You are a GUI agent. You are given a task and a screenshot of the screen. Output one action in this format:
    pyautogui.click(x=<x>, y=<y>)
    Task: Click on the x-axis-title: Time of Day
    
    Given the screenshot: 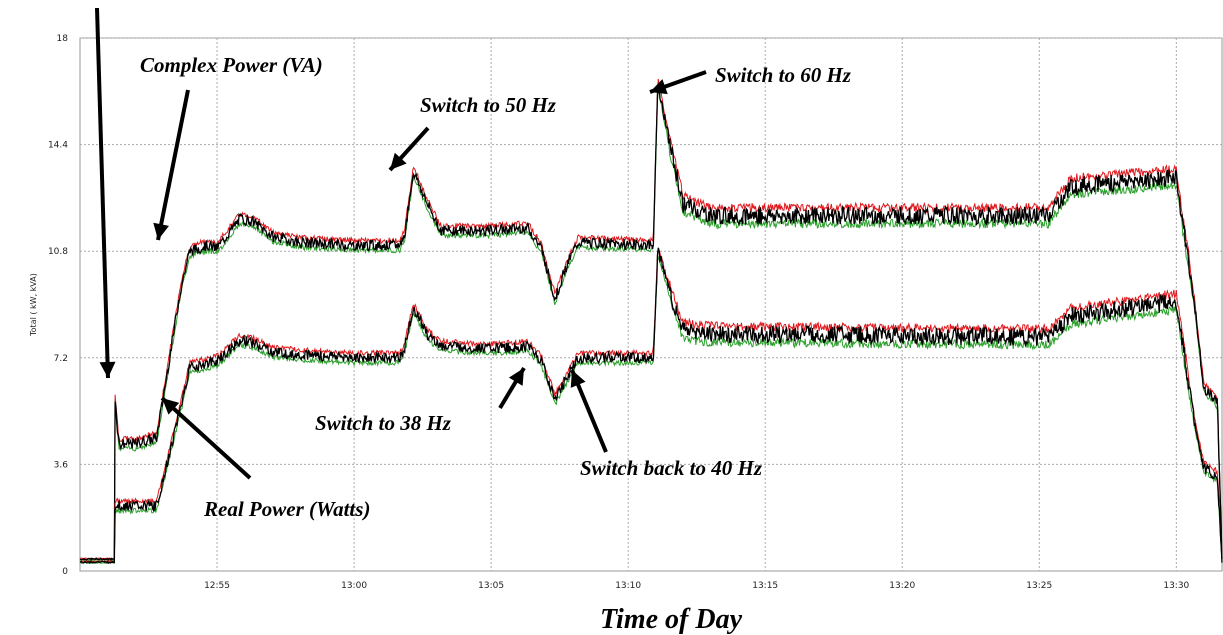 What is the action you would take?
    pyautogui.click(x=671, y=619)
    